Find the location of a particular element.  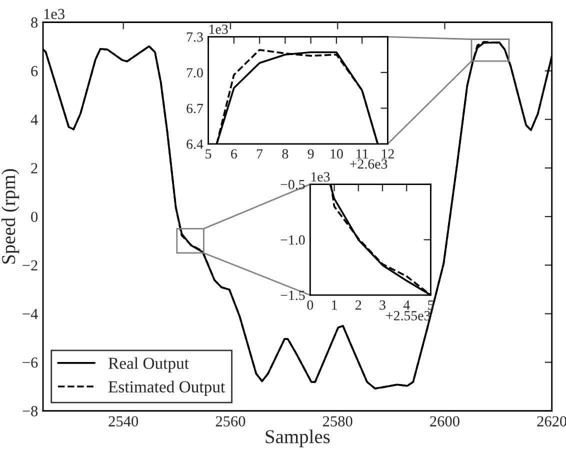

x-tick-label: 0 is located at coordinates (310, 305).